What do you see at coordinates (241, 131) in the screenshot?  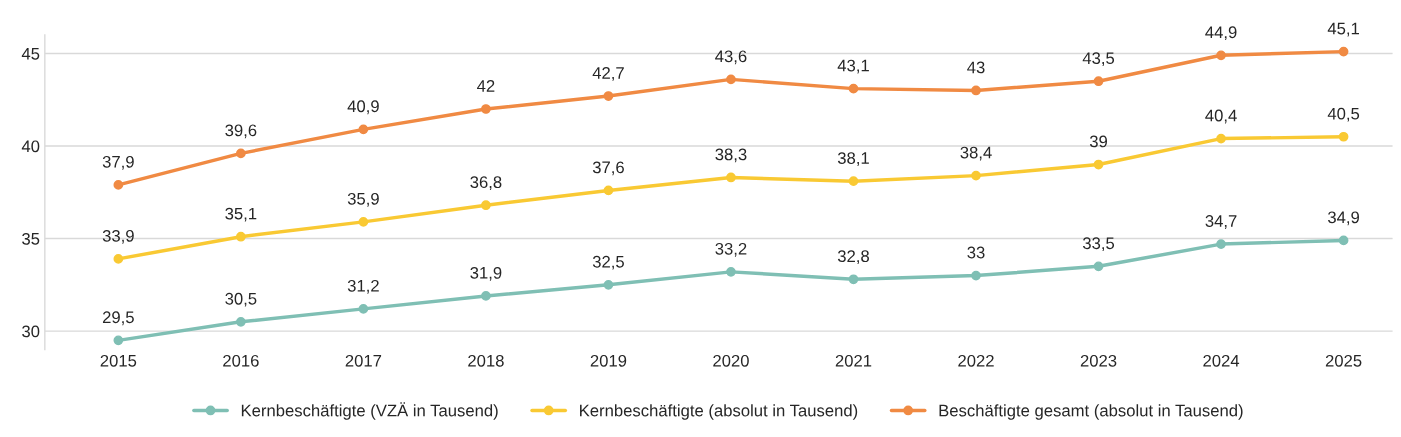 I see `data-label: 39,6` at bounding box center [241, 131].